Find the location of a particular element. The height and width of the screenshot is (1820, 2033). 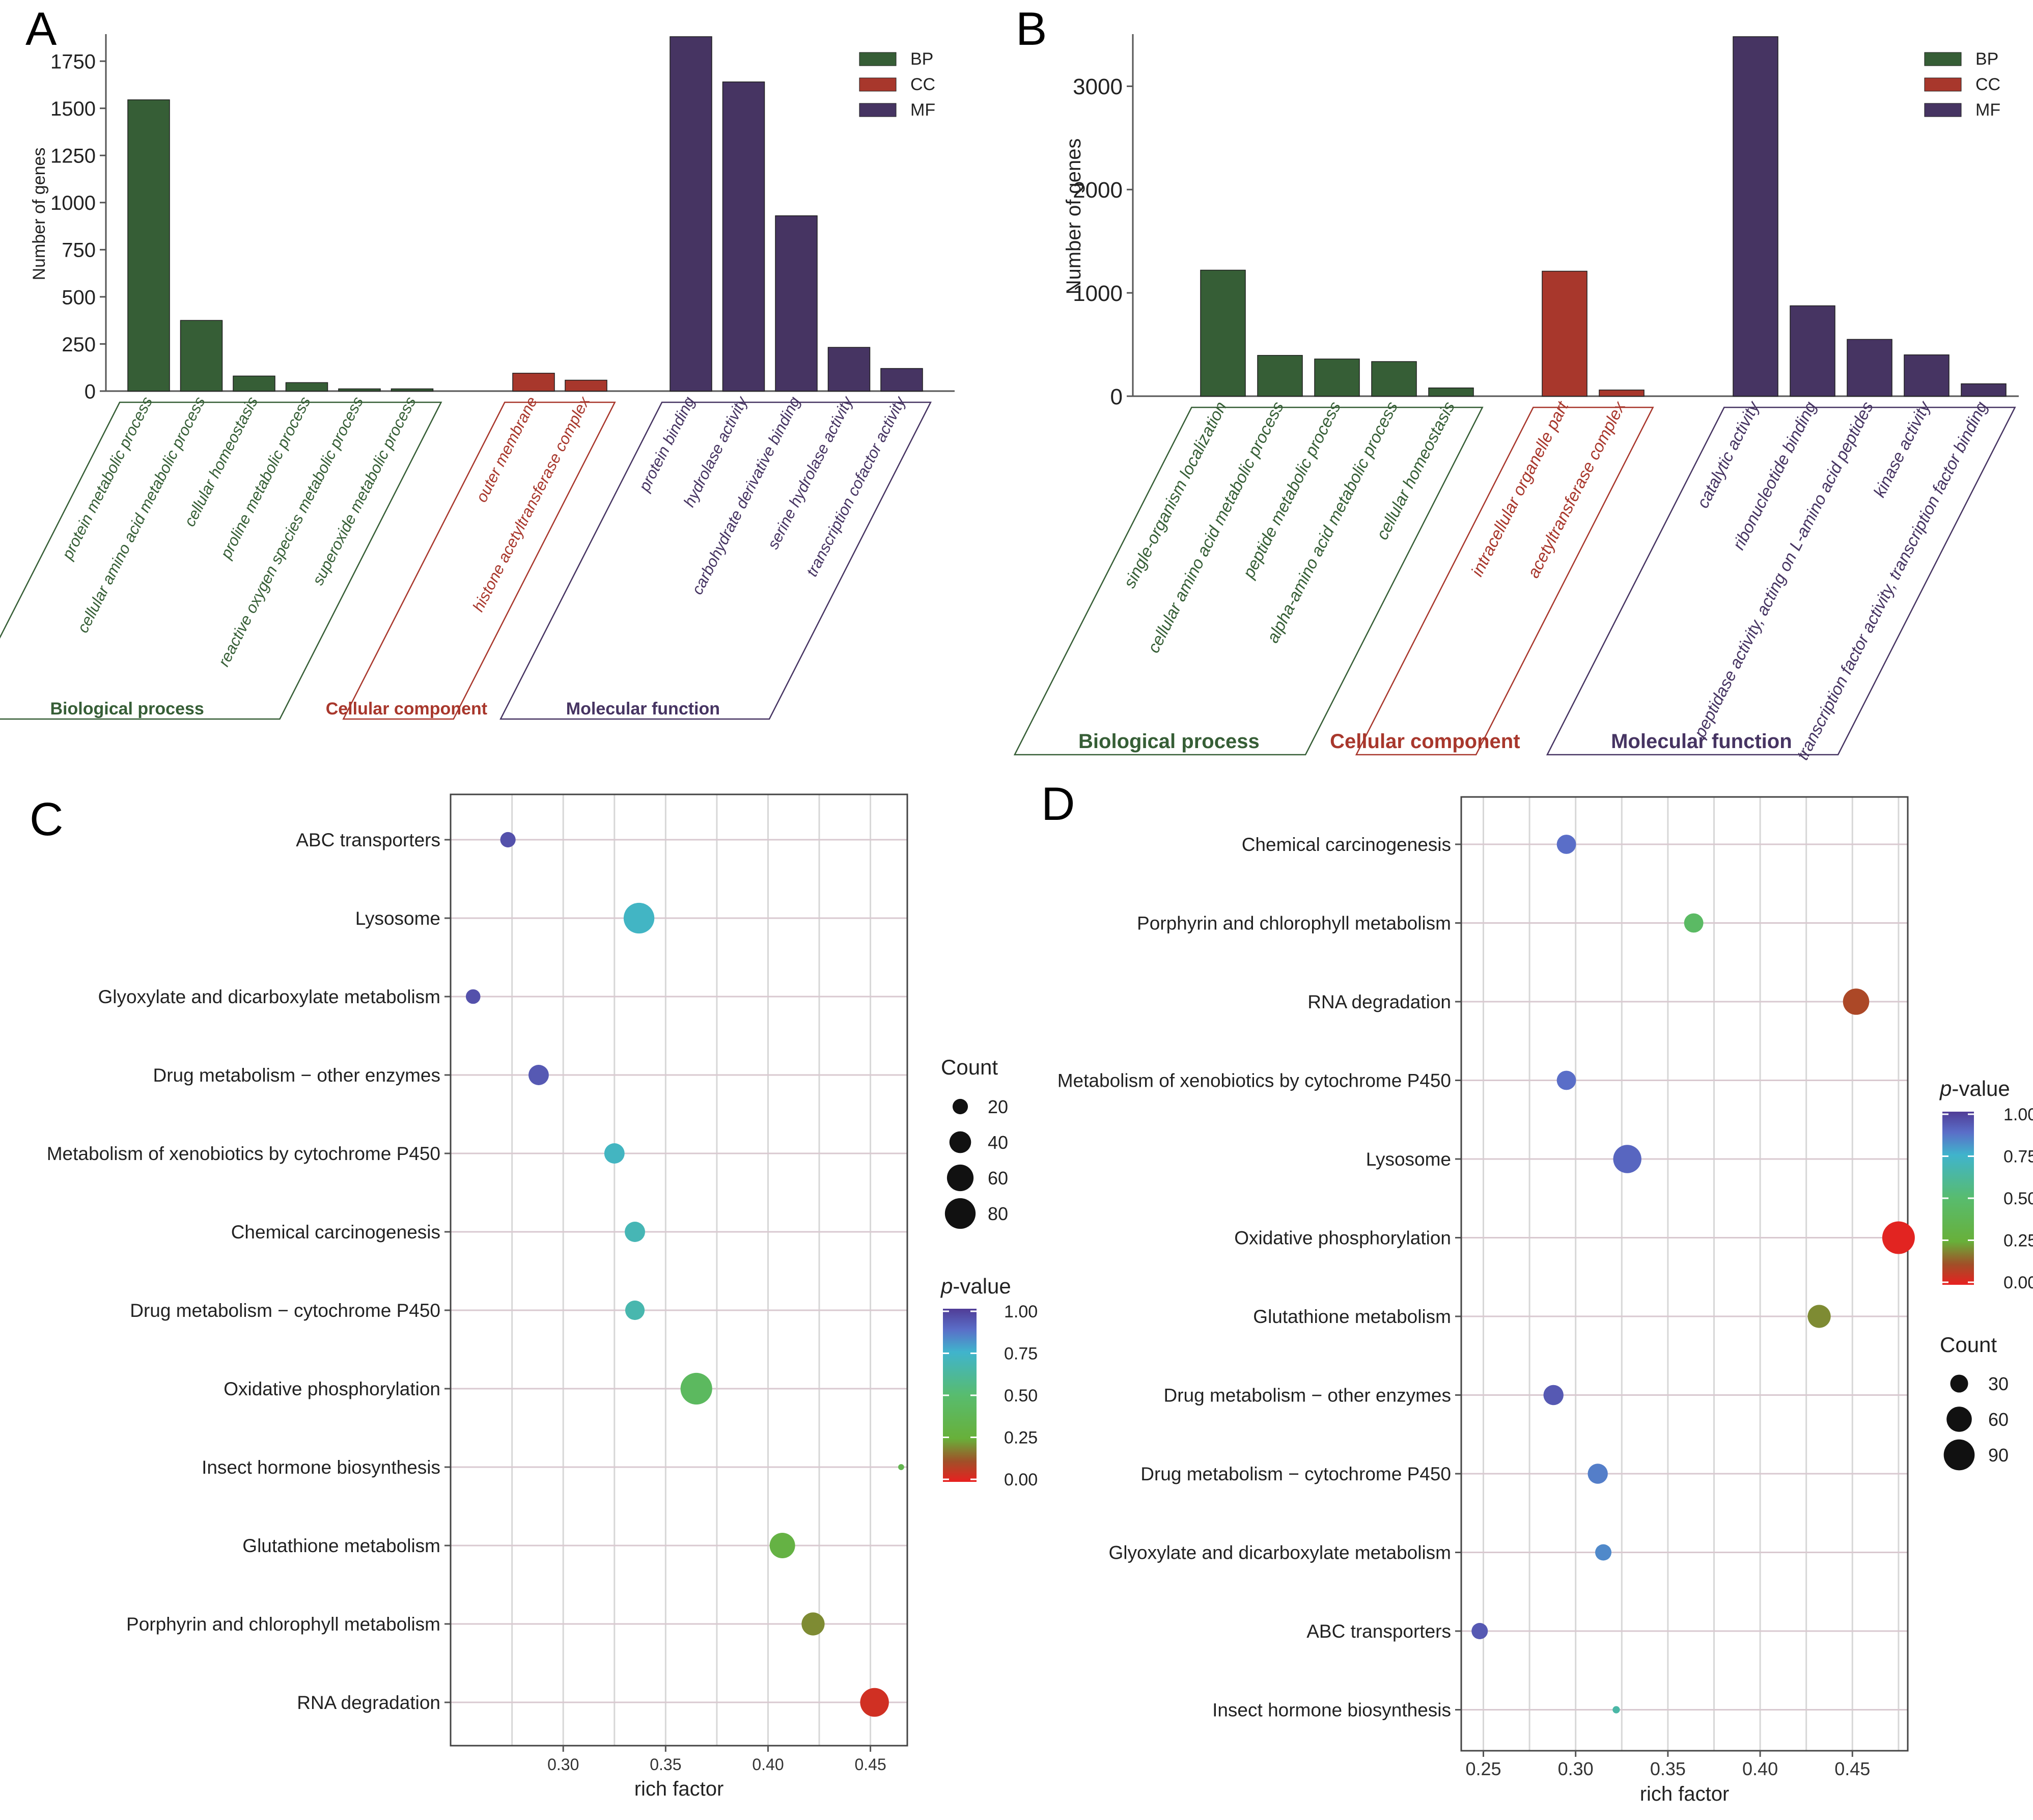

y-tick-label: 2000 is located at coordinates (1098, 190).